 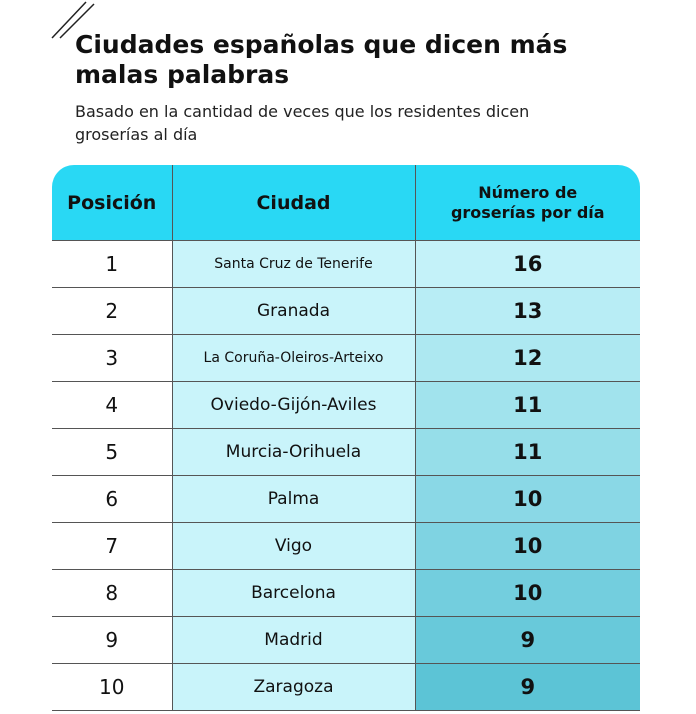 I want to click on column-header-line: Número de, so click(x=528, y=192).